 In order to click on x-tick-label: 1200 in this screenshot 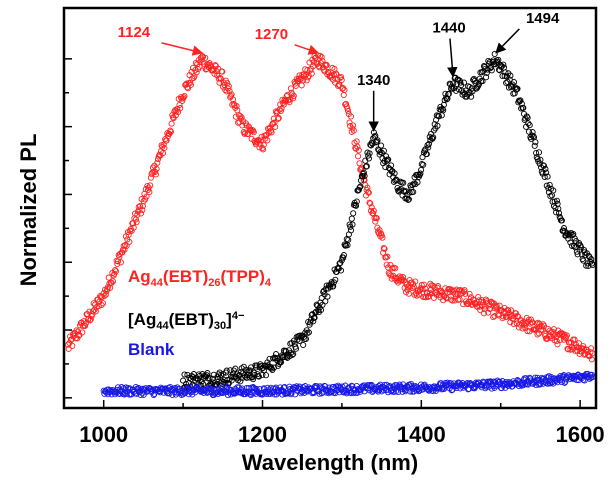, I will do `click(262, 434)`.